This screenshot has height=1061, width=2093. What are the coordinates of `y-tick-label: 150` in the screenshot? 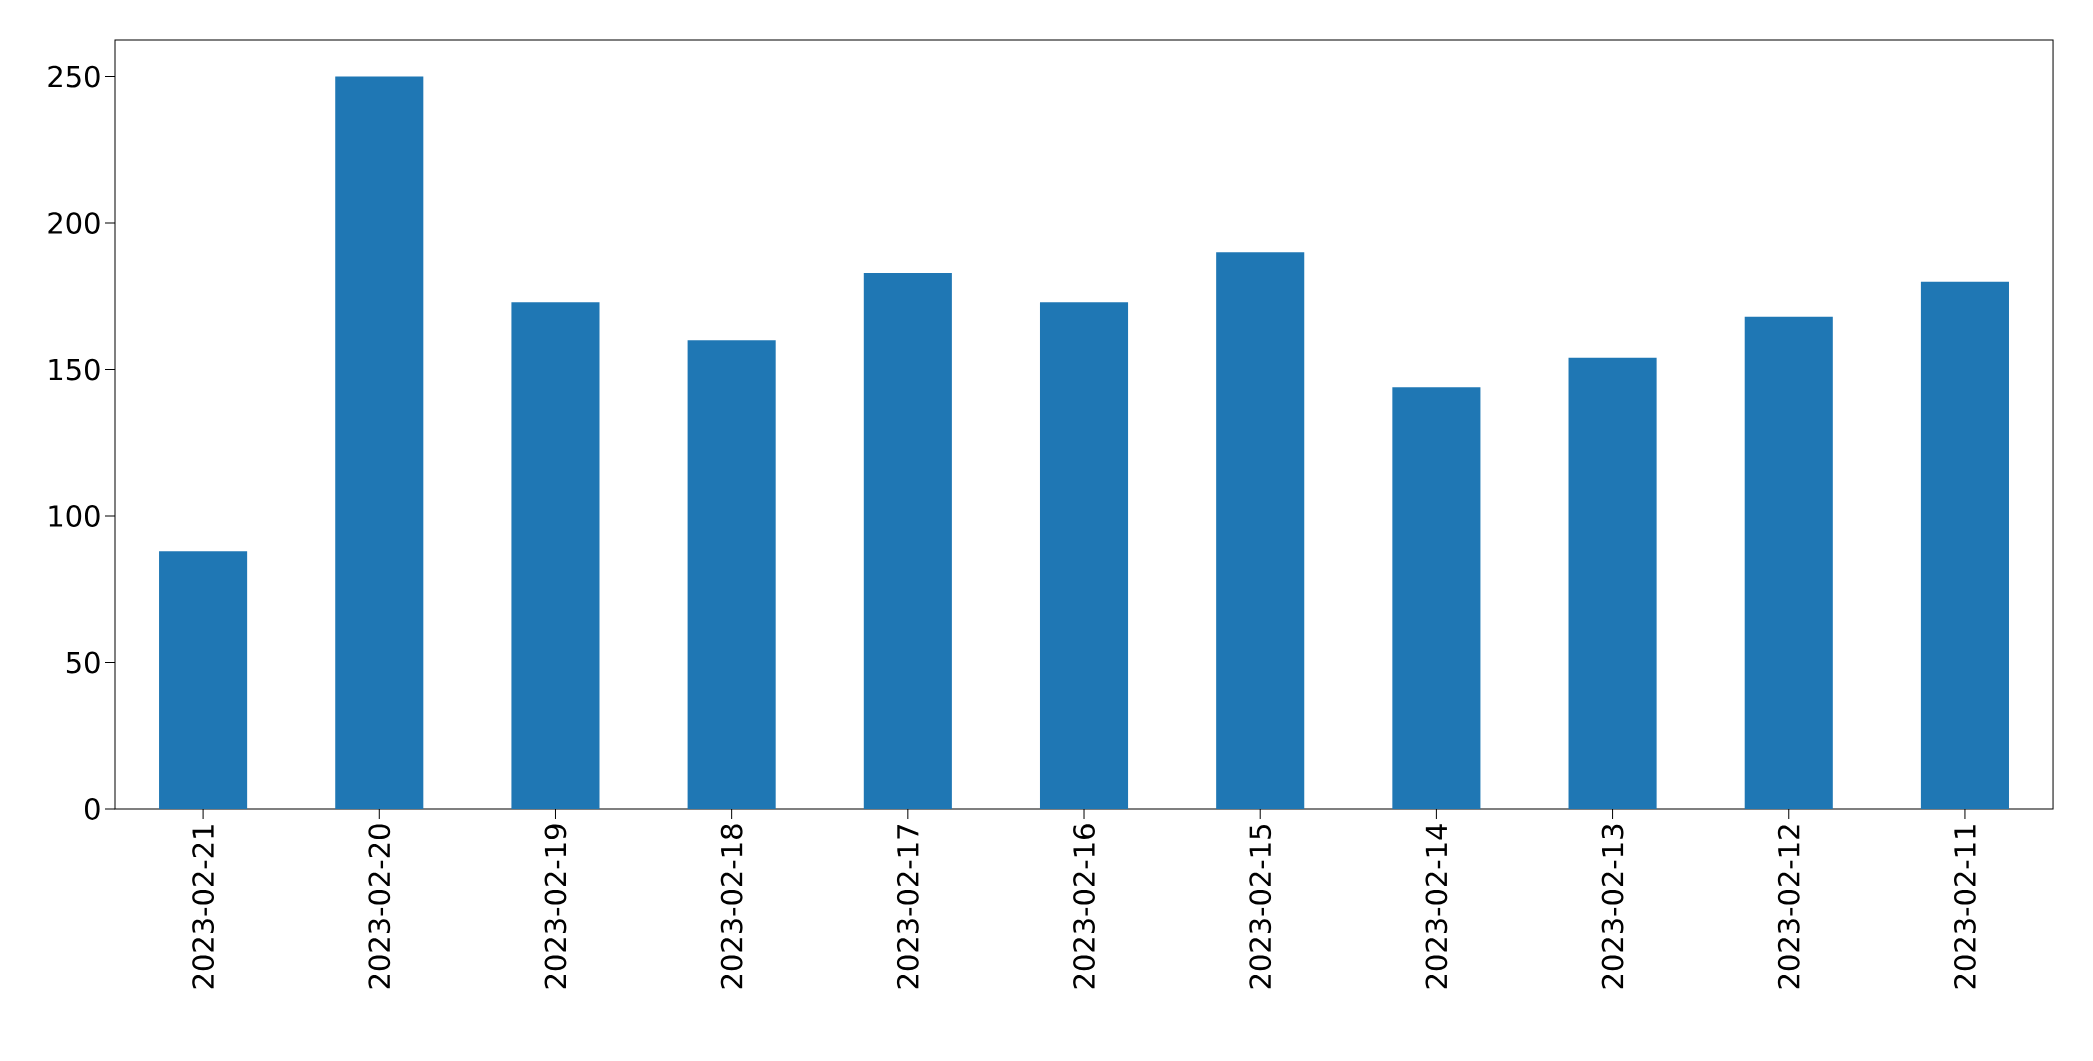 It's located at (74, 369).